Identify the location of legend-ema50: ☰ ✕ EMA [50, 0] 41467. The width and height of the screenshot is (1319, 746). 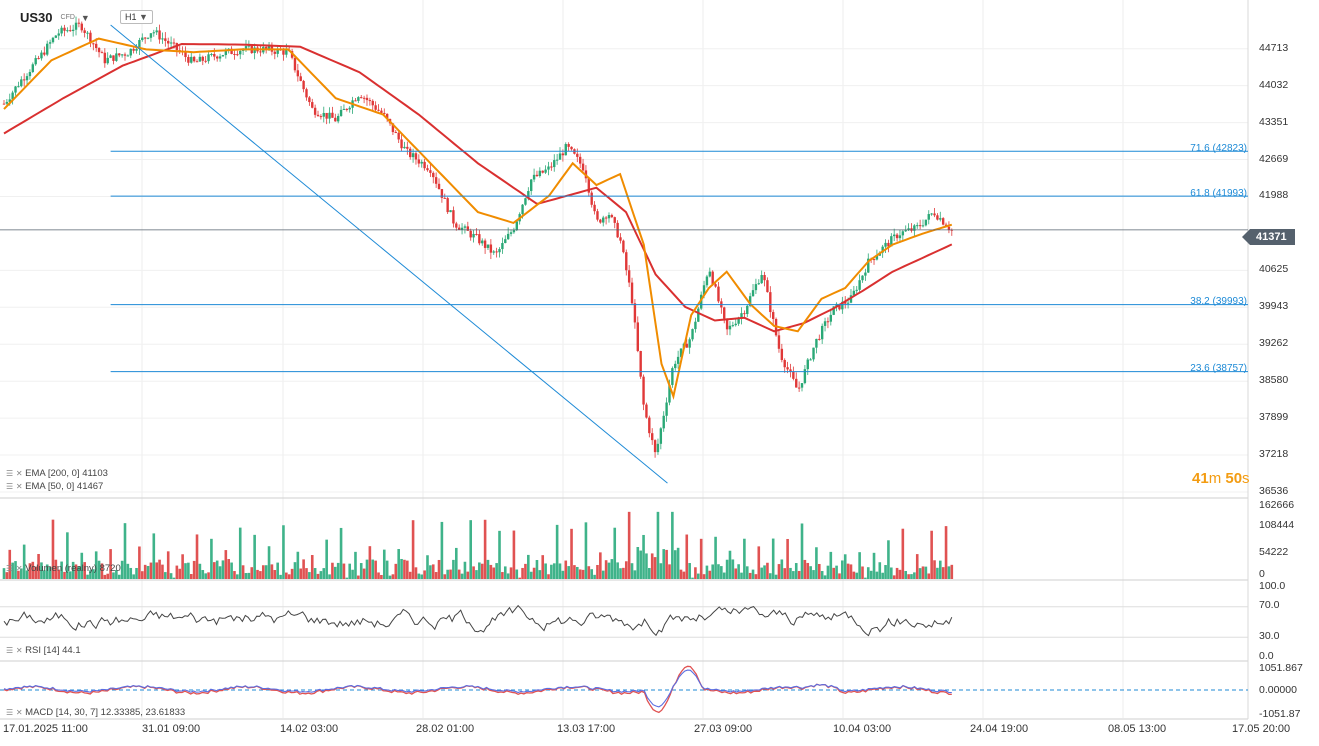
(54, 486).